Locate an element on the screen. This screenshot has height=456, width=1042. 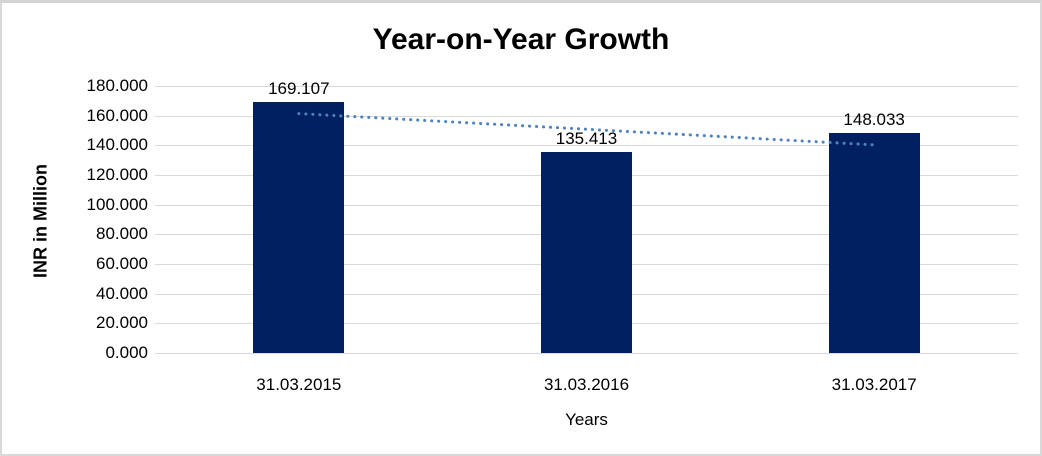
chart-title: Year-on-Year Growth is located at coordinates (521, 39).